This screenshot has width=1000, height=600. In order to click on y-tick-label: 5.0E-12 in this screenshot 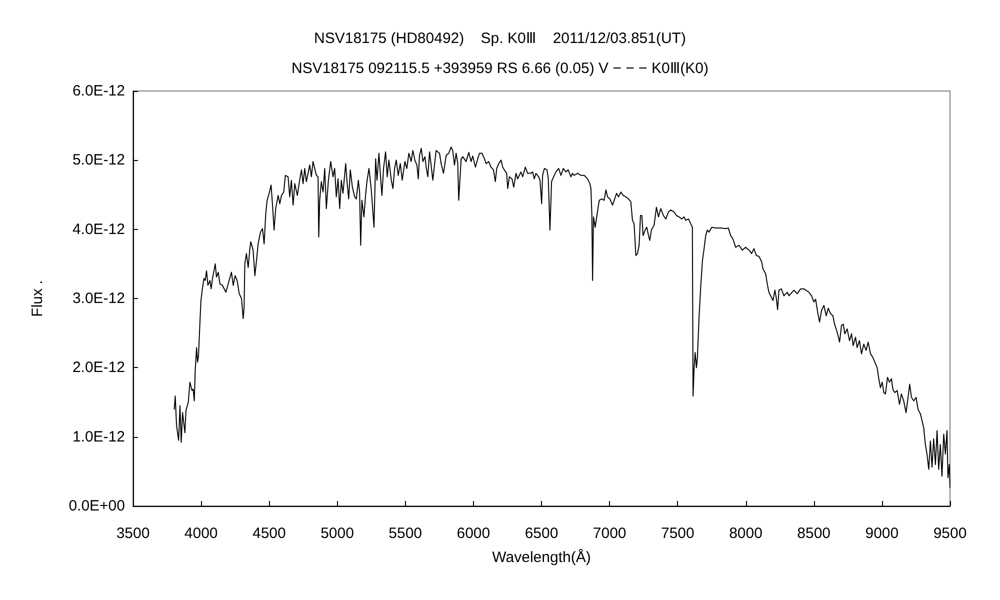, I will do `click(98, 160)`.